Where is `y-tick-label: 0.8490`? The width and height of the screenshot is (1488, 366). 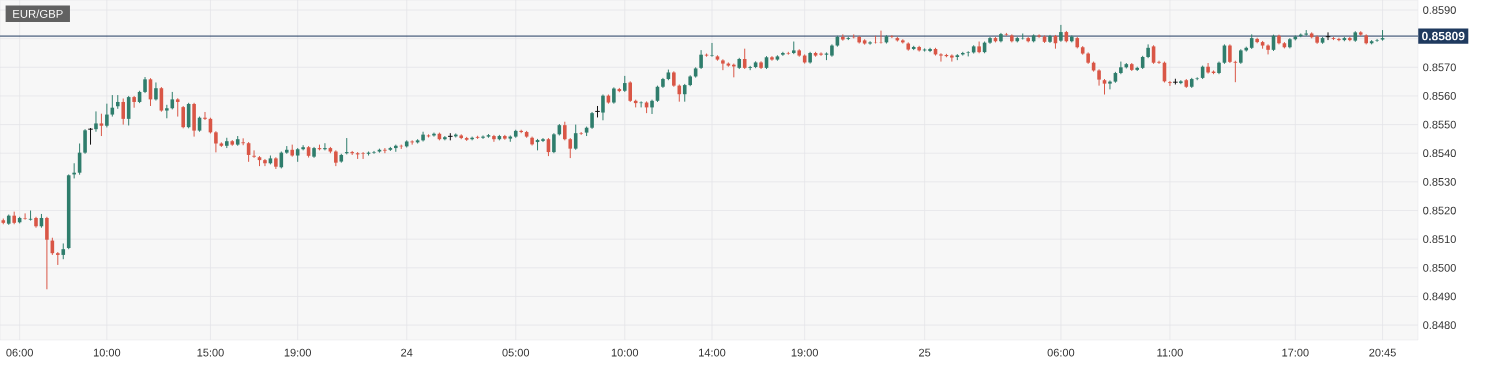
y-tick-label: 0.8490 is located at coordinates (1439, 296).